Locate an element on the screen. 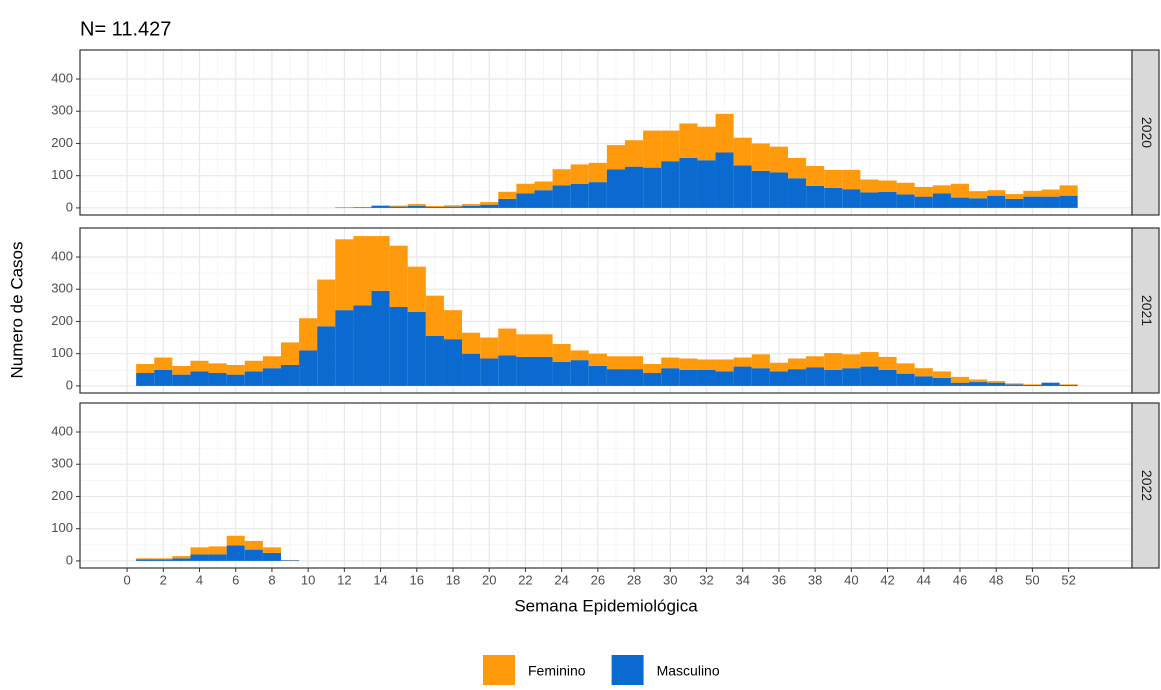  x-tick-label: 2 is located at coordinates (163, 579).